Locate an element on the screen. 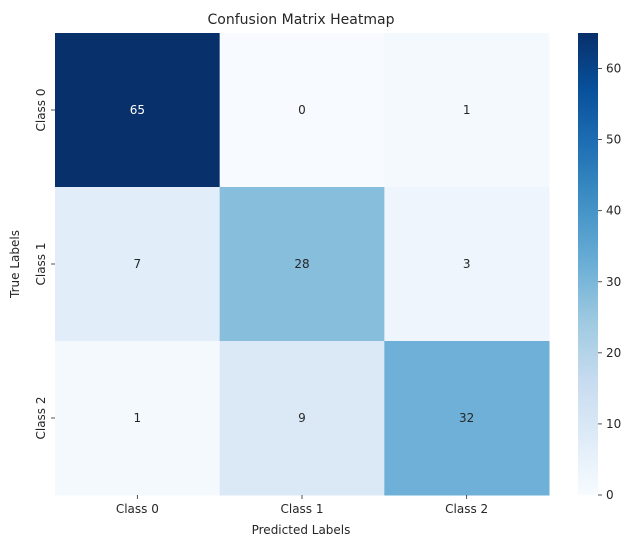  chart-title: Confusion Matrix Heatmap is located at coordinates (301, 20).